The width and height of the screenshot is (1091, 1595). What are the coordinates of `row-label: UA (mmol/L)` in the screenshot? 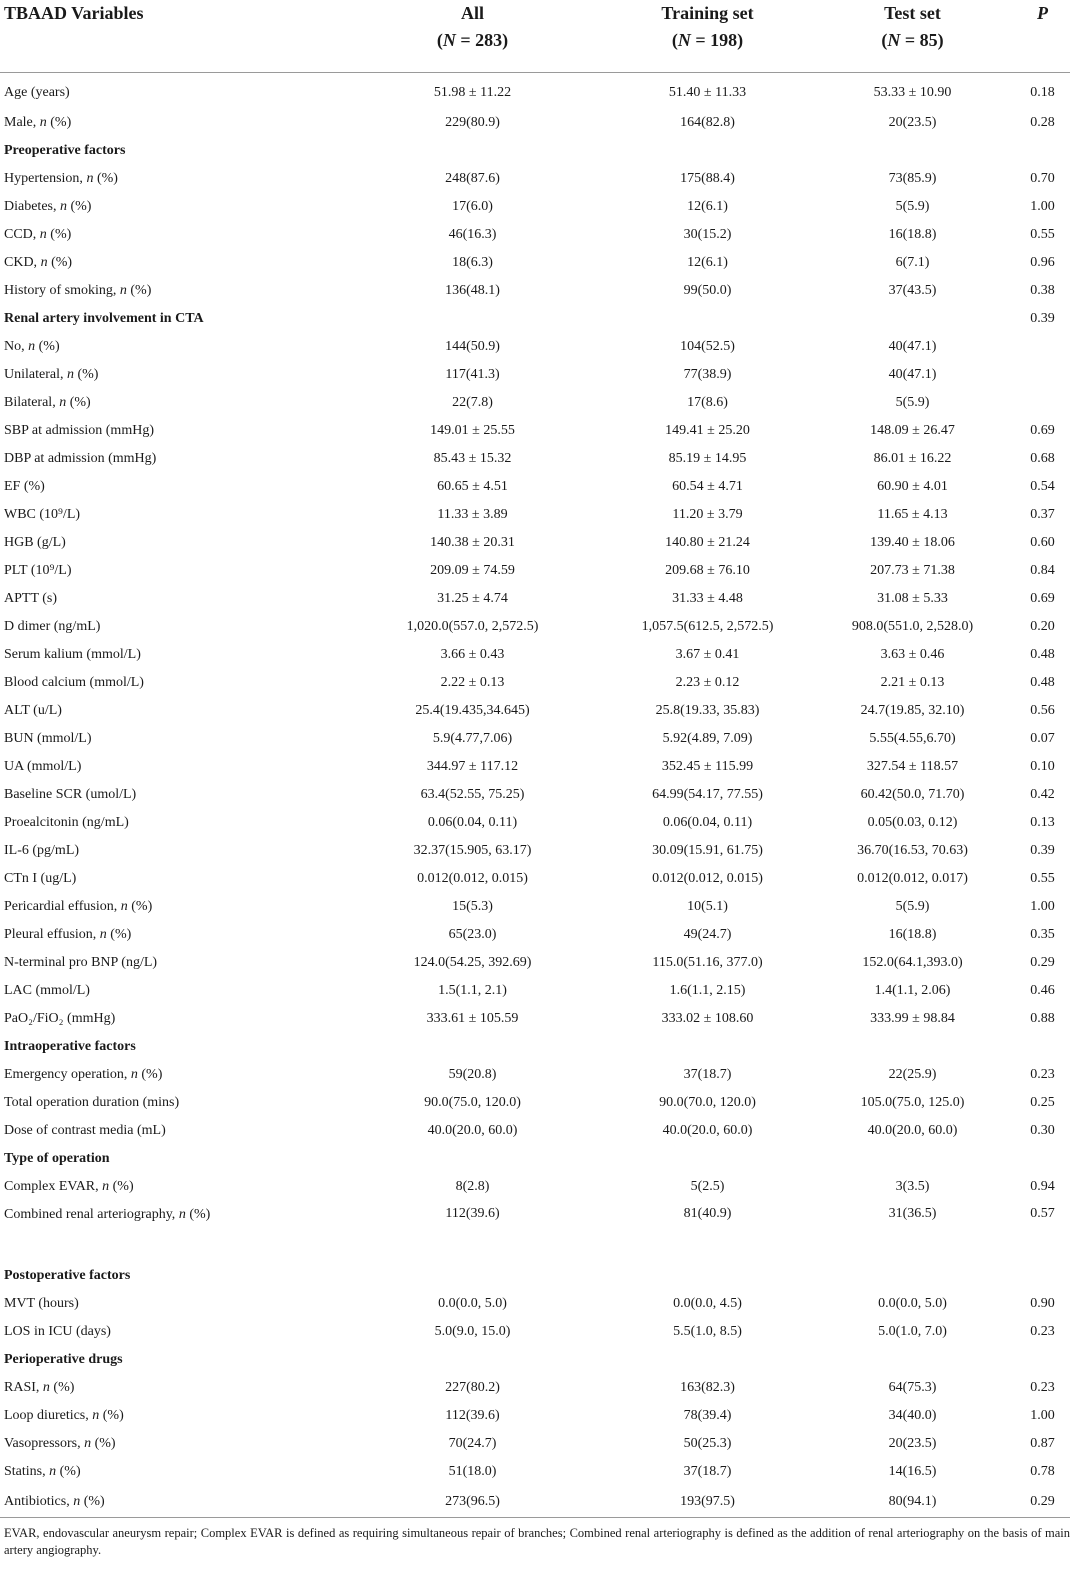 It's located at (43, 766).